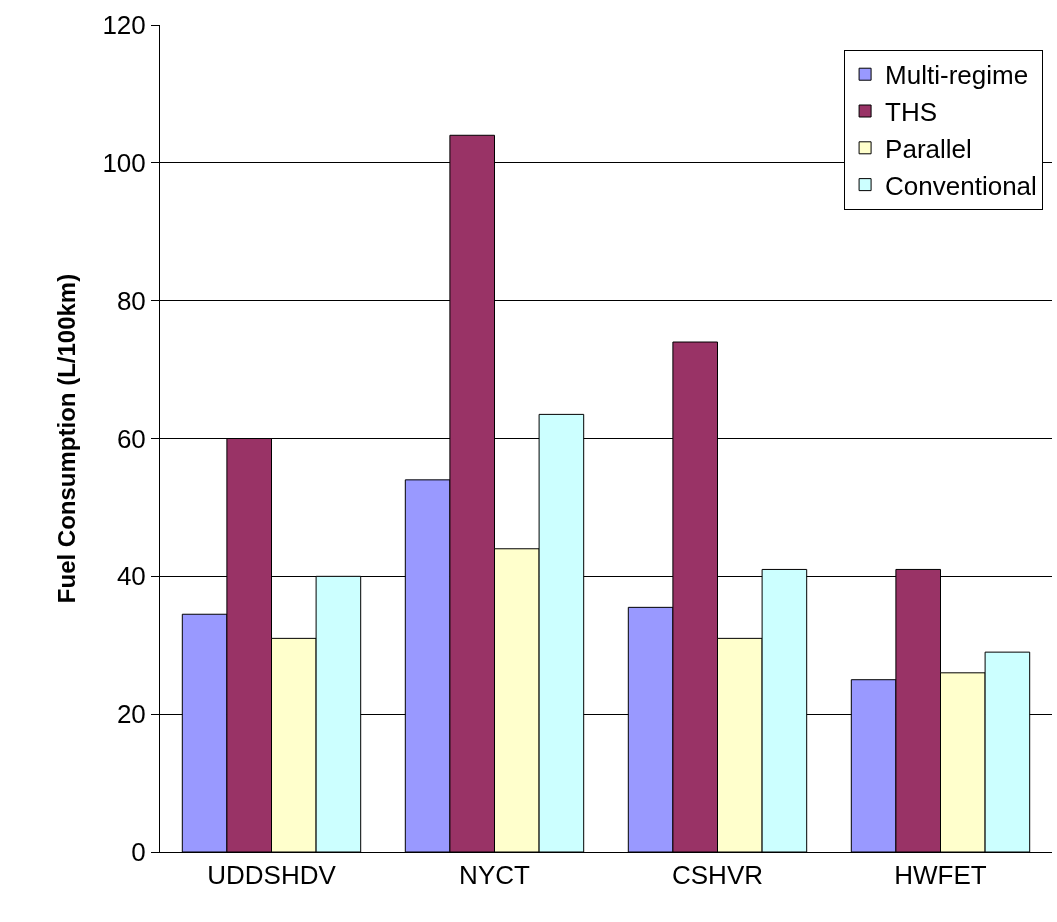 The image size is (1057, 922). What do you see at coordinates (138, 852) in the screenshot?
I see `y-tick-label: 0` at bounding box center [138, 852].